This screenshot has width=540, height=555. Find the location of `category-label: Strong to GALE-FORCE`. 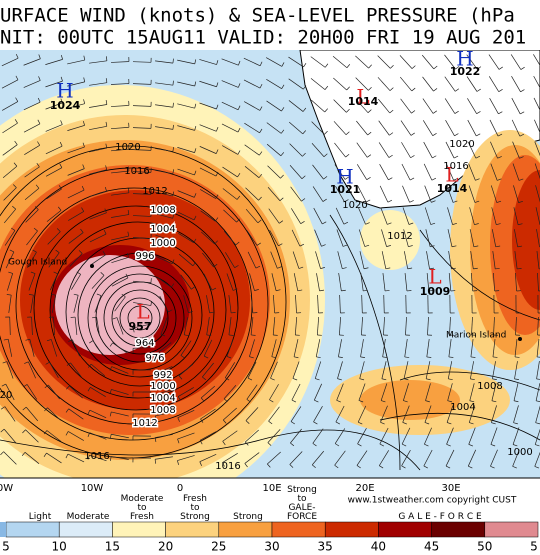

category-label: Strong to GALE-FORCE is located at coordinates (302, 503).